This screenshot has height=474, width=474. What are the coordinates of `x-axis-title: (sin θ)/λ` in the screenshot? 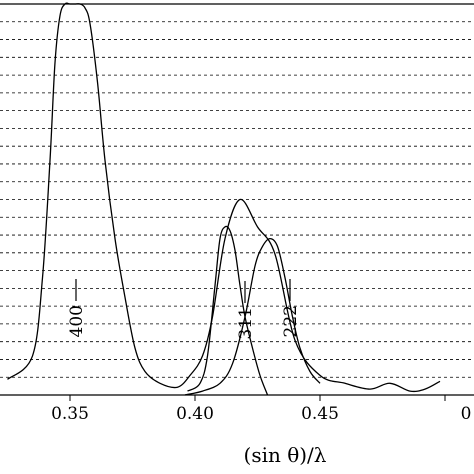 It's located at (285, 455).